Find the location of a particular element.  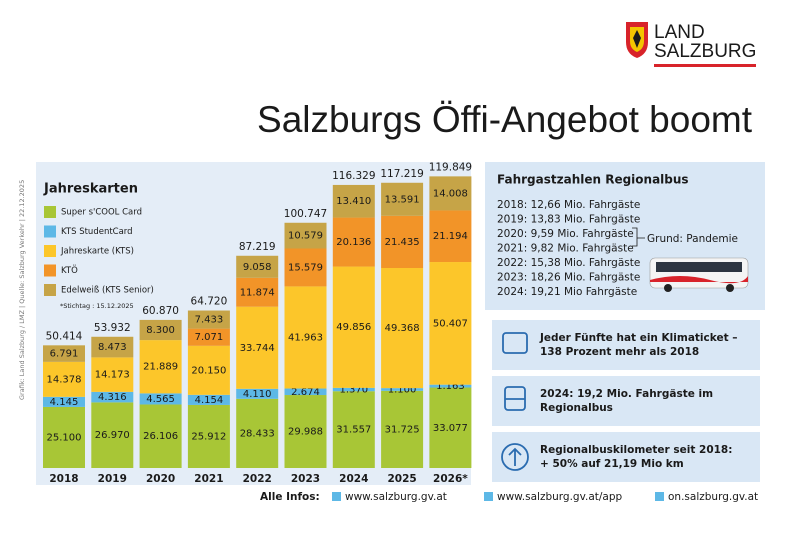

footer-link: on.salzburg.gv.at is located at coordinates (713, 497).